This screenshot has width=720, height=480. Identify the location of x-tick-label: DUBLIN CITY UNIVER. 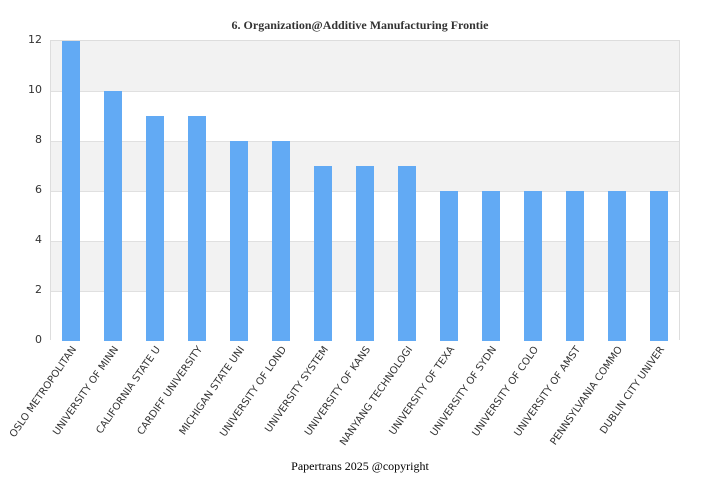
(633, 390).